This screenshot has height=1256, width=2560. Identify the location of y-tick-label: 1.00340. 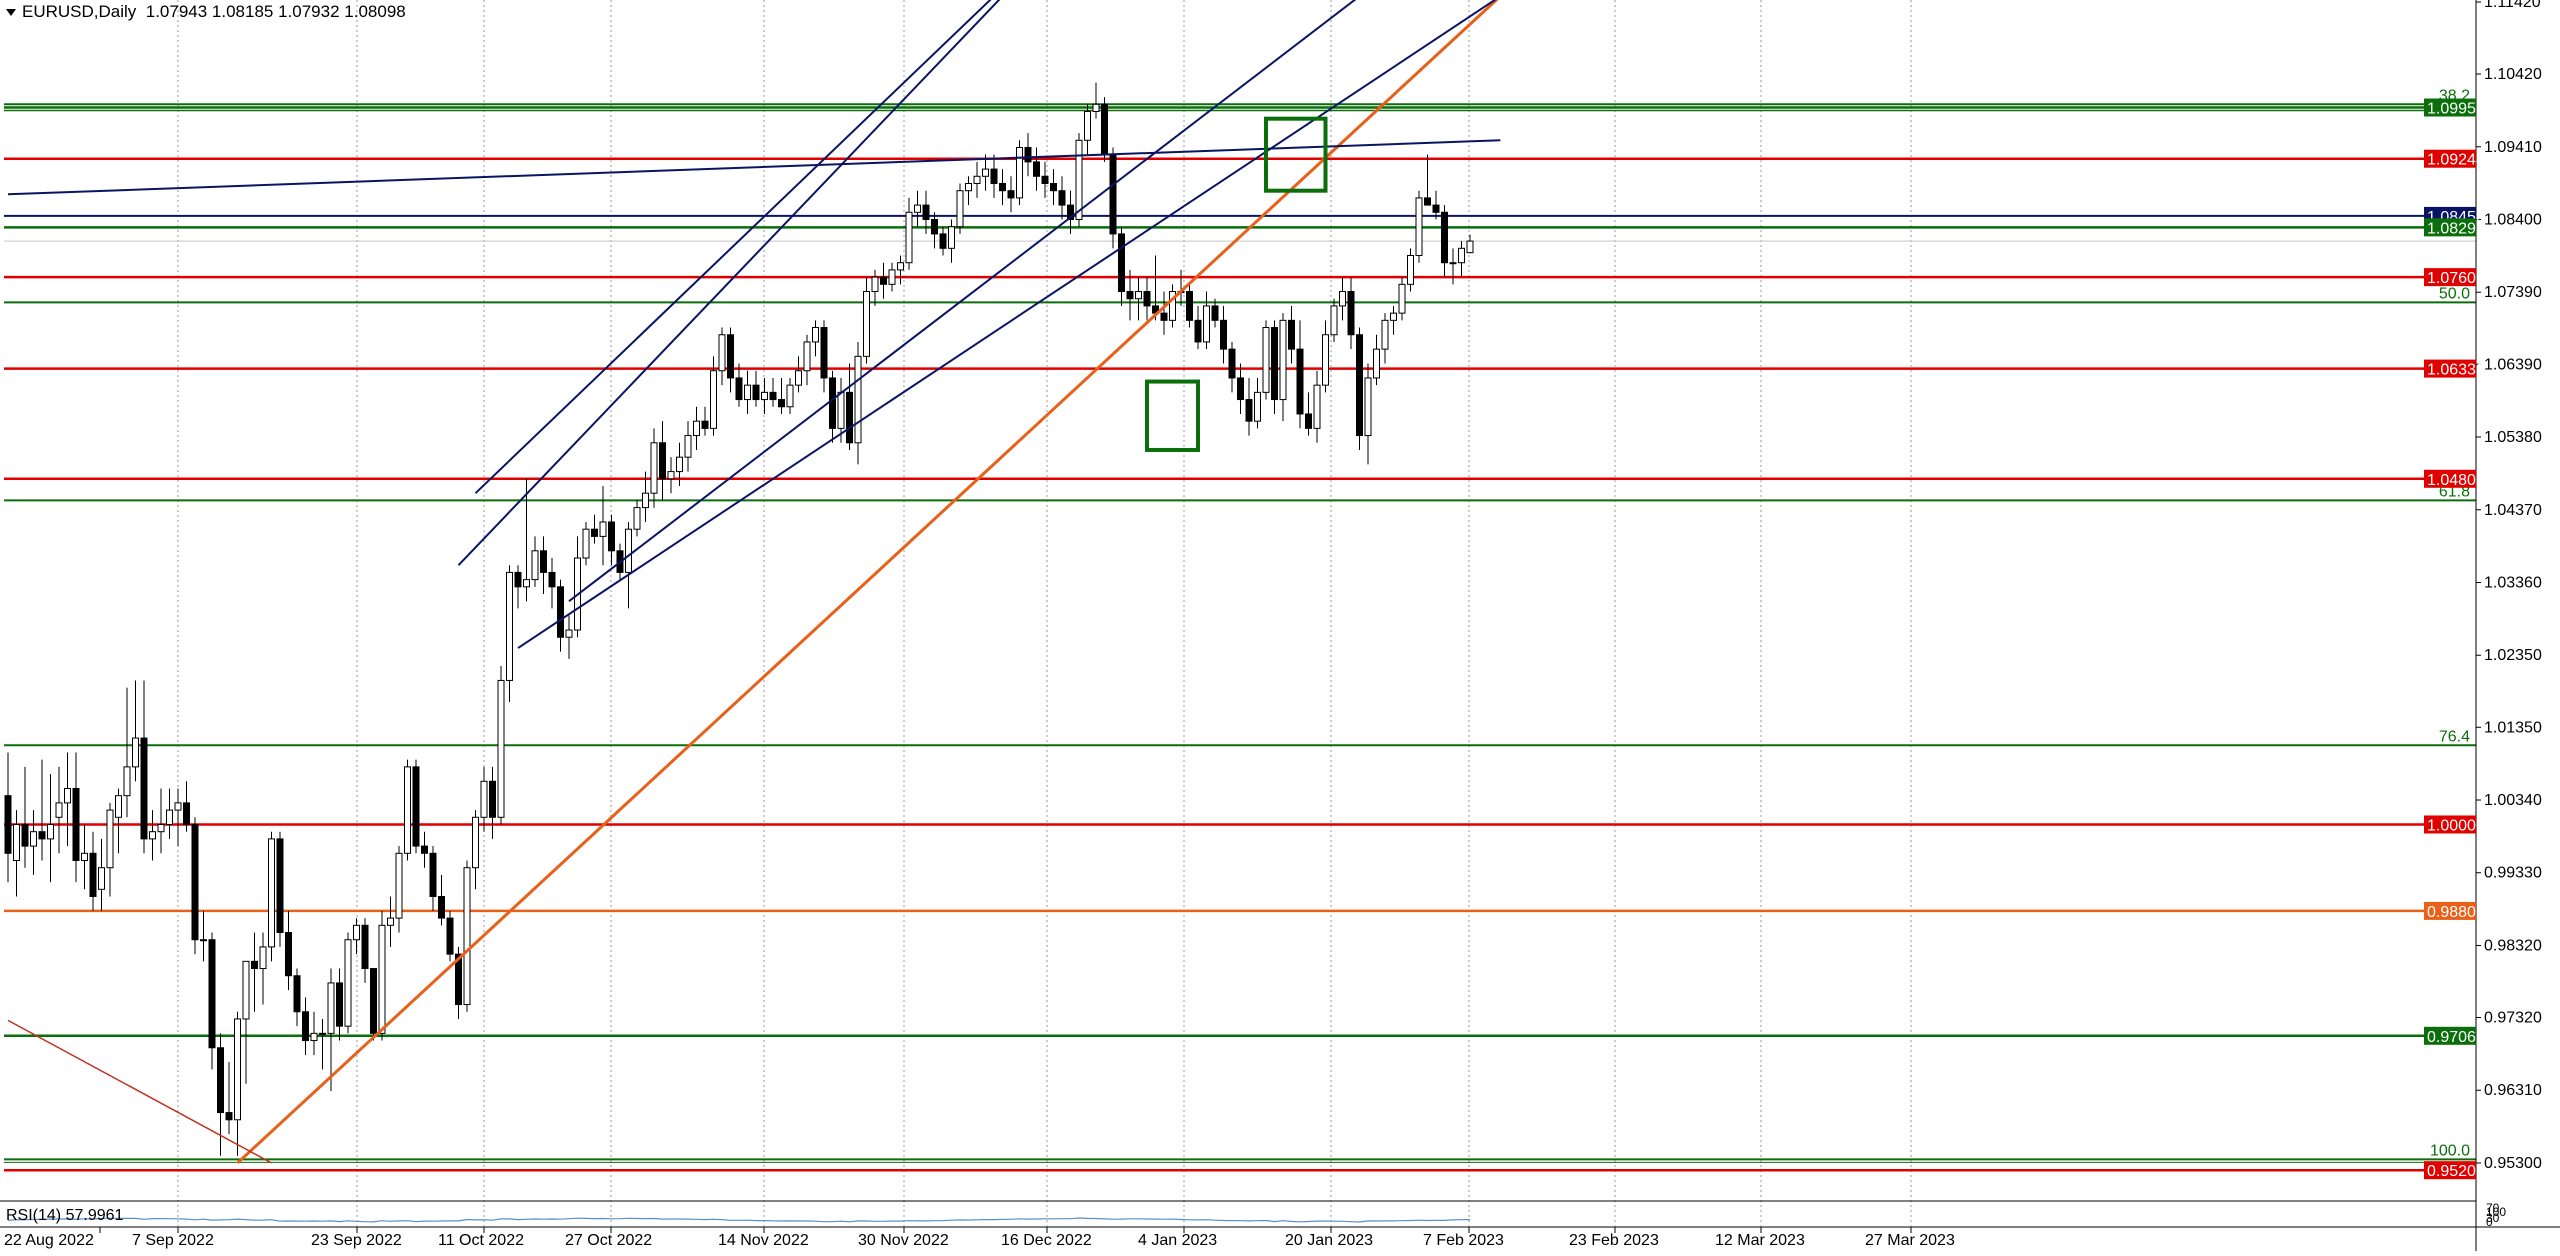
(2513, 800).